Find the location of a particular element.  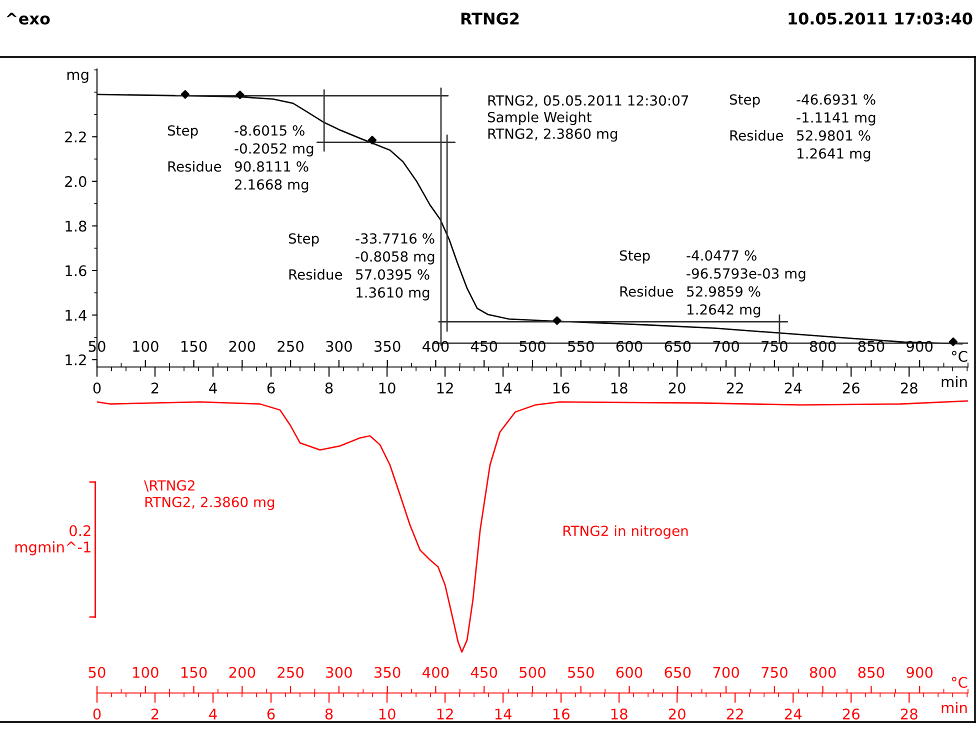

annotation: -8.6015 % is located at coordinates (269, 130).